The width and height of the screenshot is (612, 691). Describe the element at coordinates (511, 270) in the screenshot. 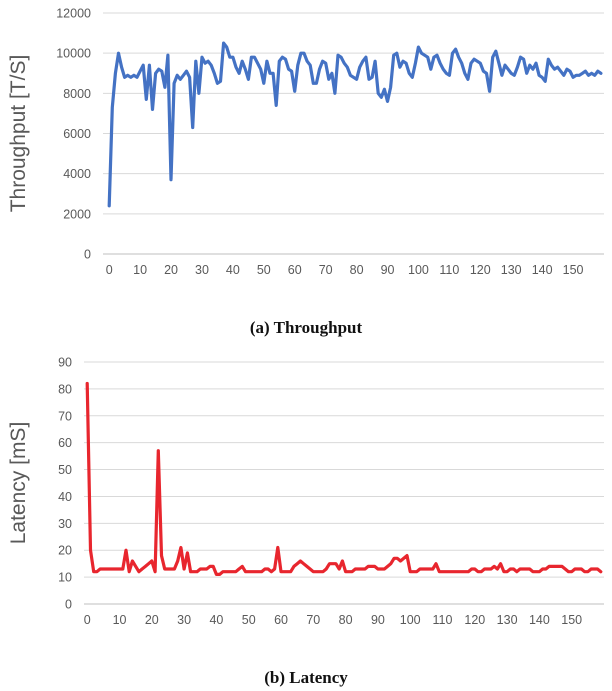

I see `throughput-x-tick-label: 130` at that location.